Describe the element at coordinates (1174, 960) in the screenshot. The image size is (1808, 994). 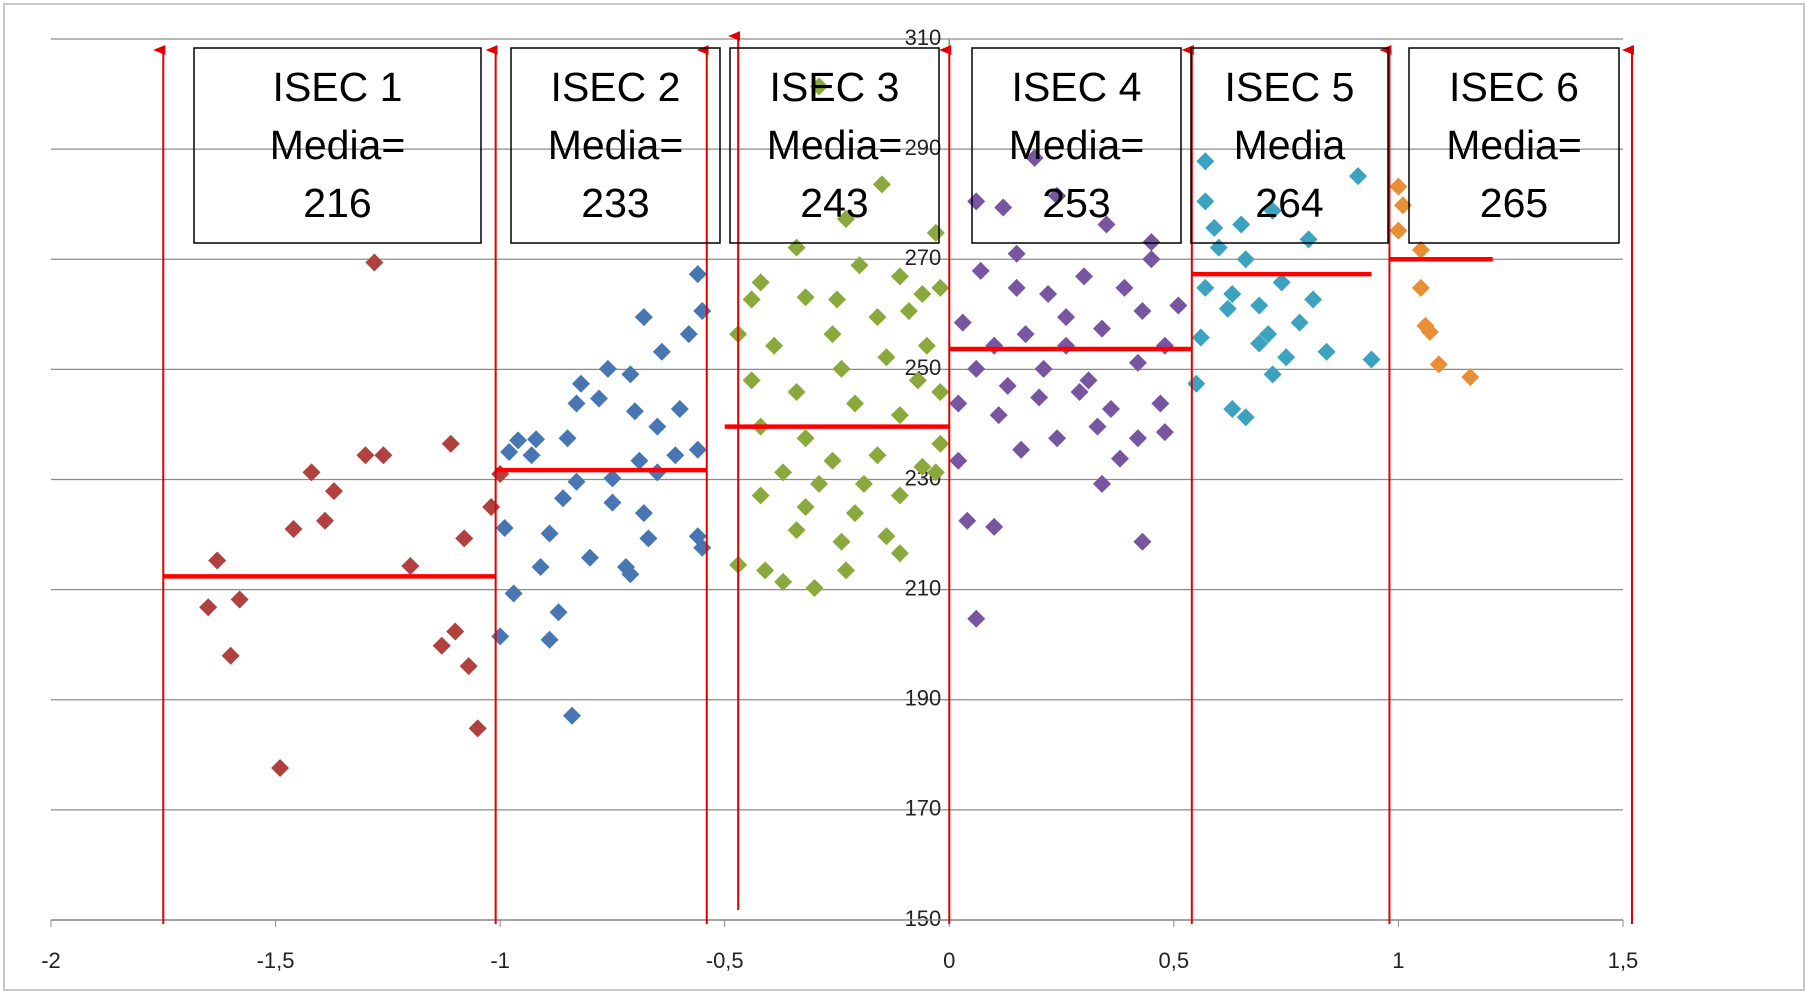
I see `x-tick-label: 0,5` at that location.